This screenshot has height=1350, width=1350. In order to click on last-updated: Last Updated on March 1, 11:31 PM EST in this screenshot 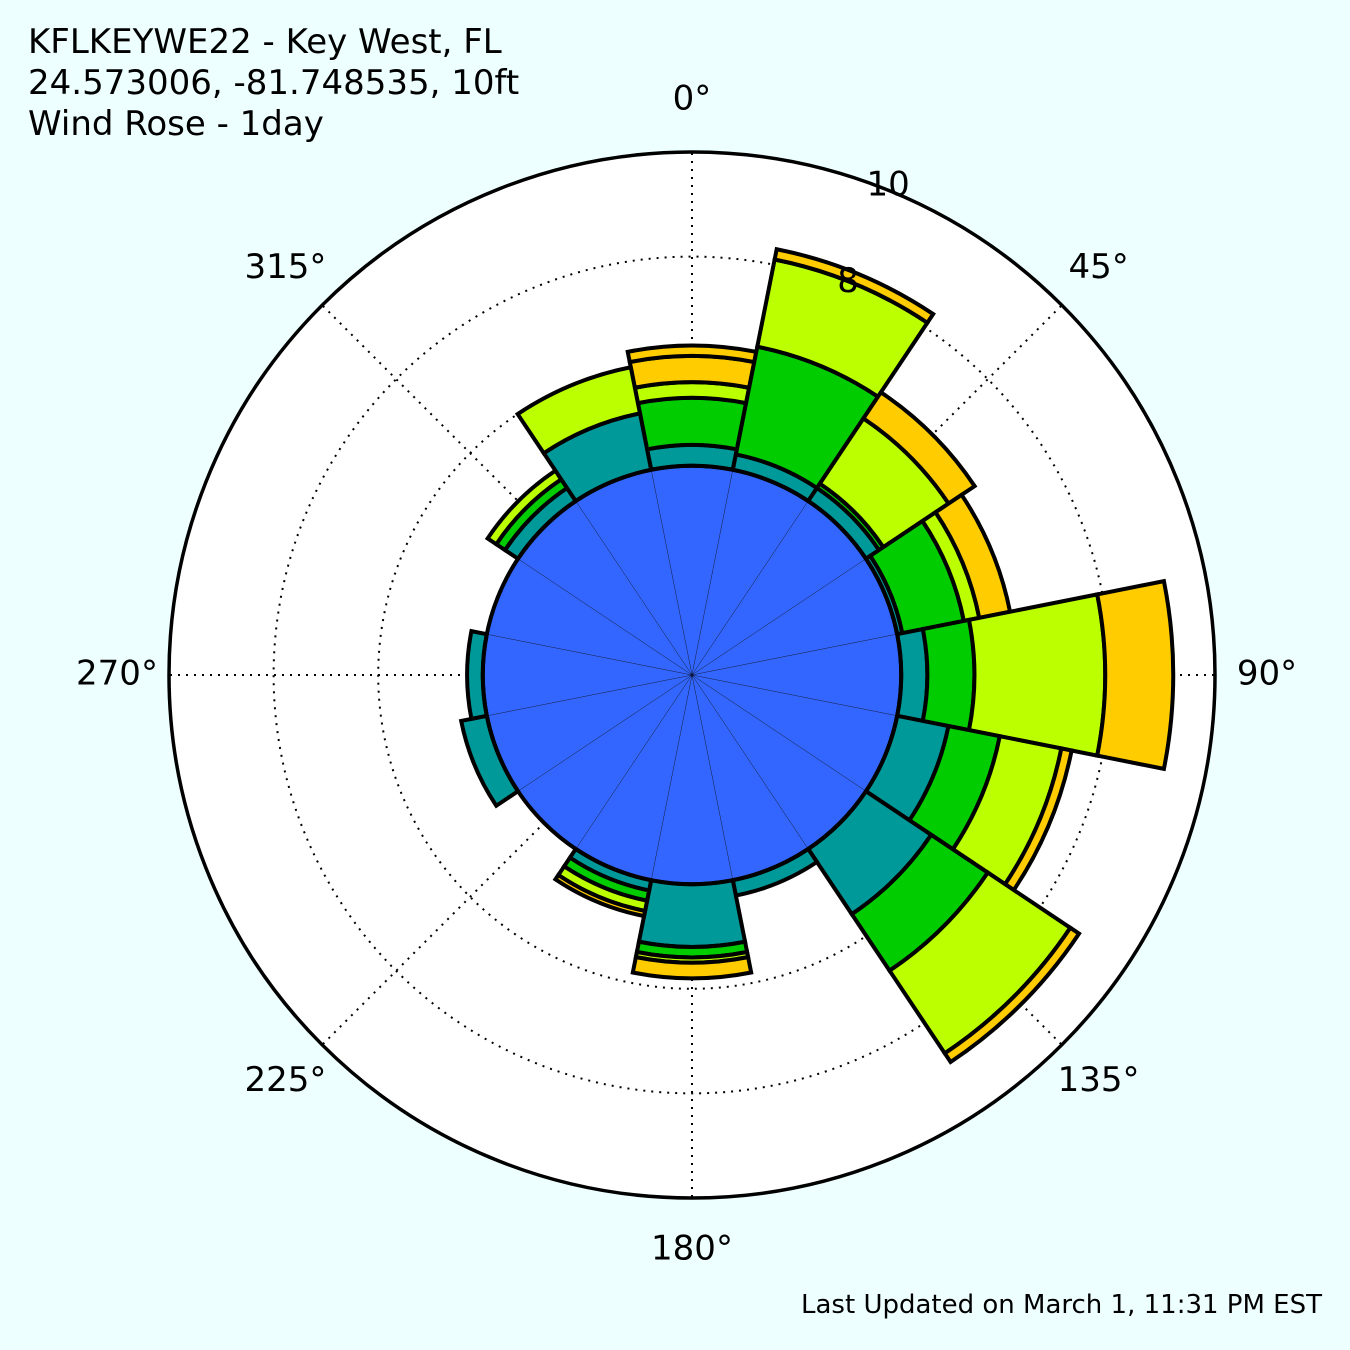, I will do `click(1061, 1305)`.